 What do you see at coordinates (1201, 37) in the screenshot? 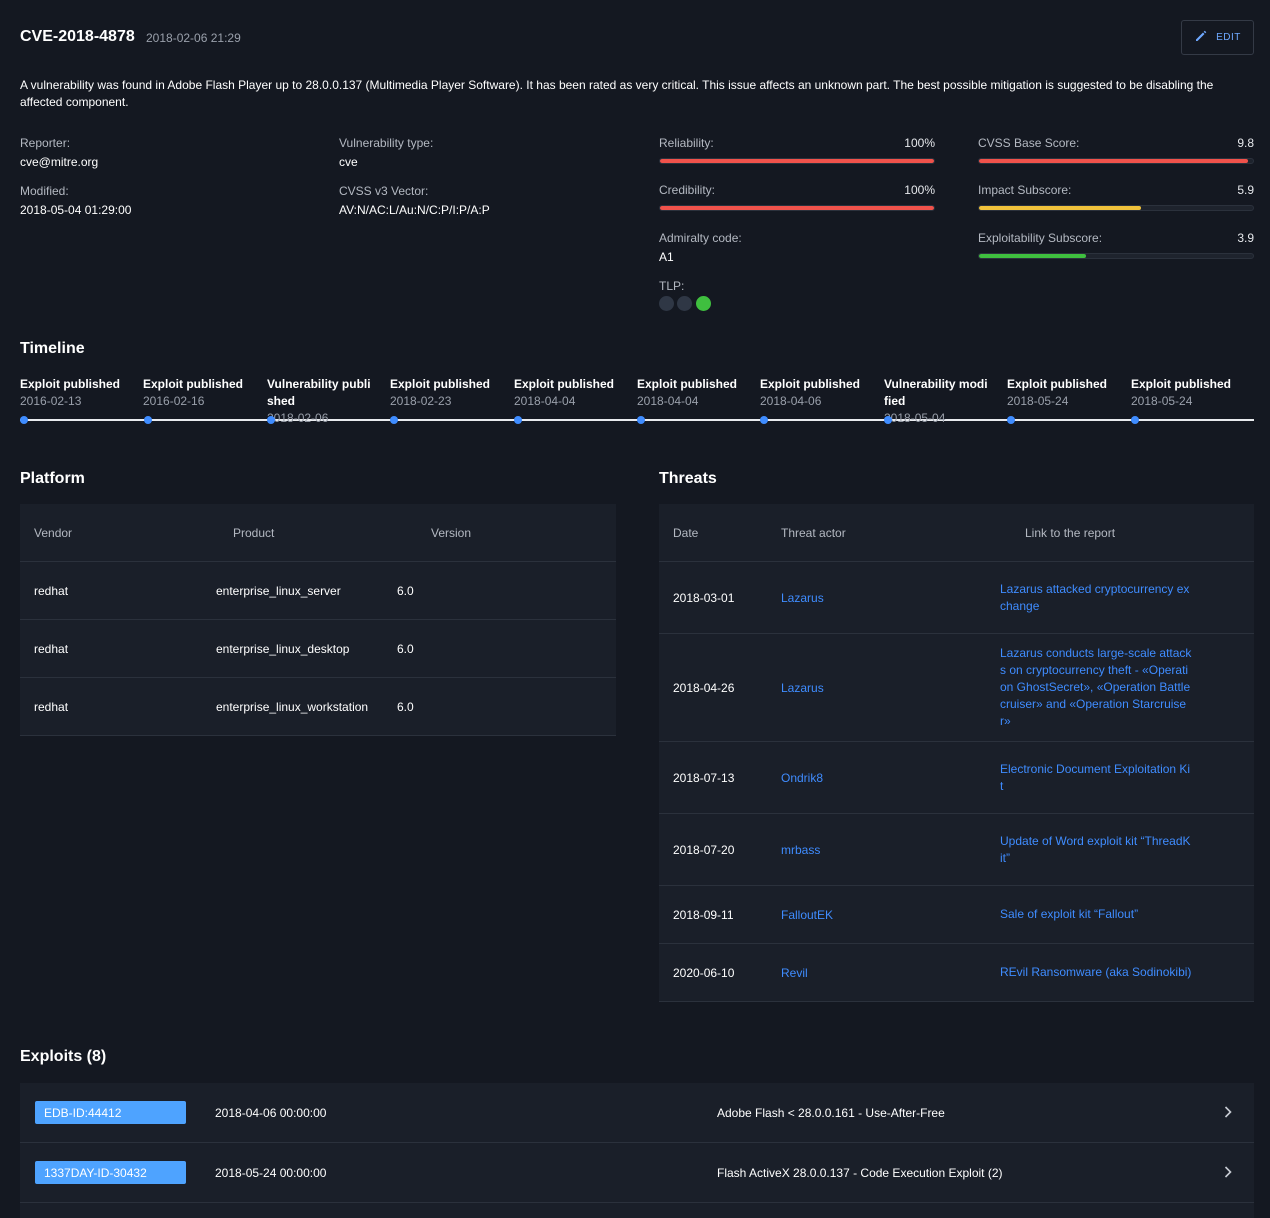
I see `pencil-icon` at bounding box center [1201, 37].